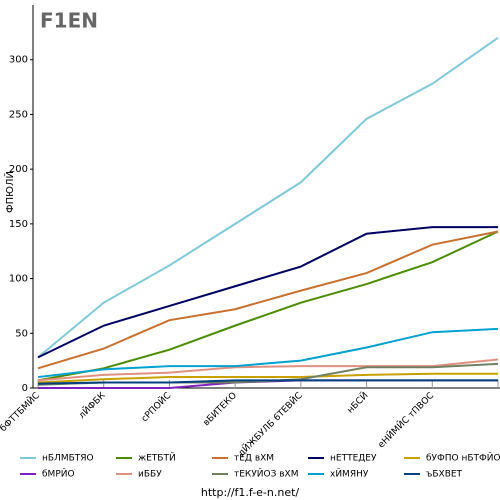 The height and width of the screenshot is (500, 500). I want to click on footer: http://f1.f-e-n.net/, so click(250, 492).